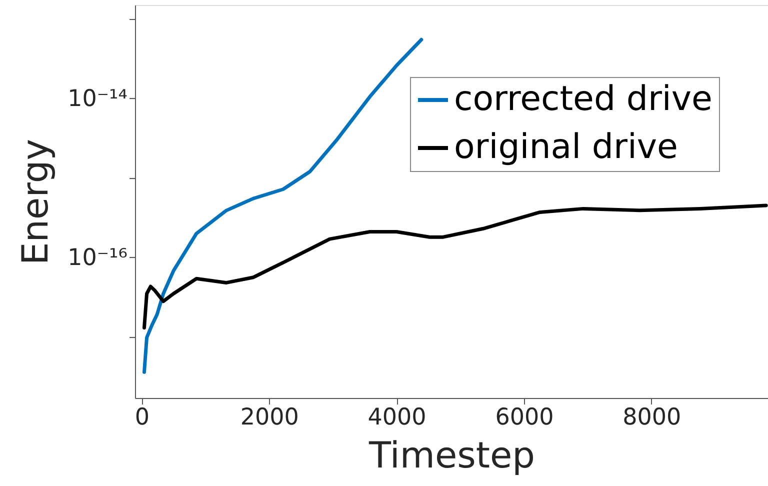 This screenshot has height=486, width=768. What do you see at coordinates (36, 202) in the screenshot?
I see `y-axis-title: Energy` at bounding box center [36, 202].